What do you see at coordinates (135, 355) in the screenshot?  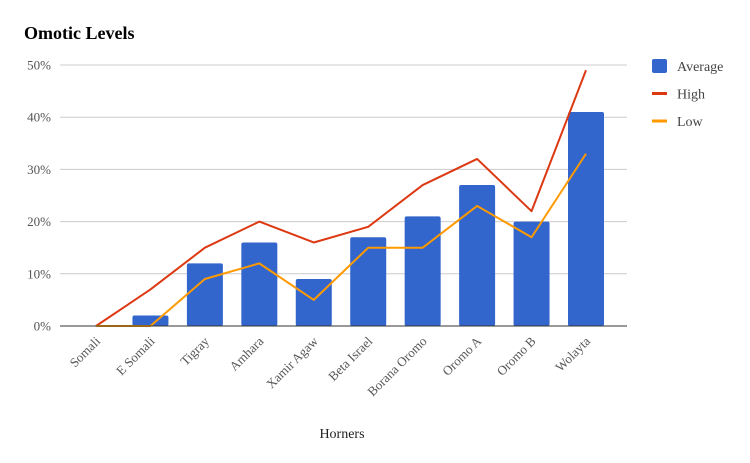 I see `x-tick-label: E Somali` at bounding box center [135, 355].